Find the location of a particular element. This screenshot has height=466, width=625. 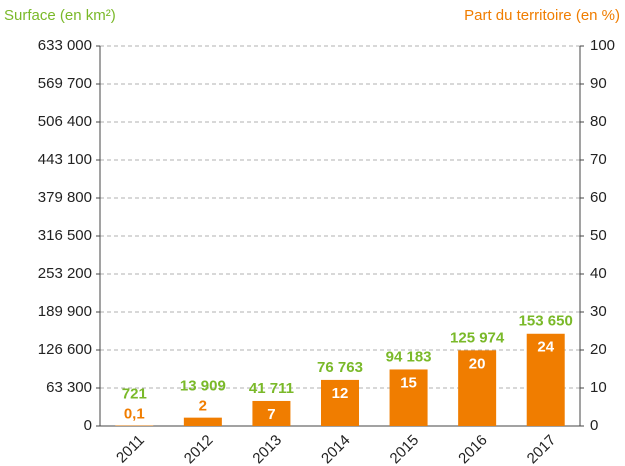

surface-label: 13 909 is located at coordinates (203, 386).